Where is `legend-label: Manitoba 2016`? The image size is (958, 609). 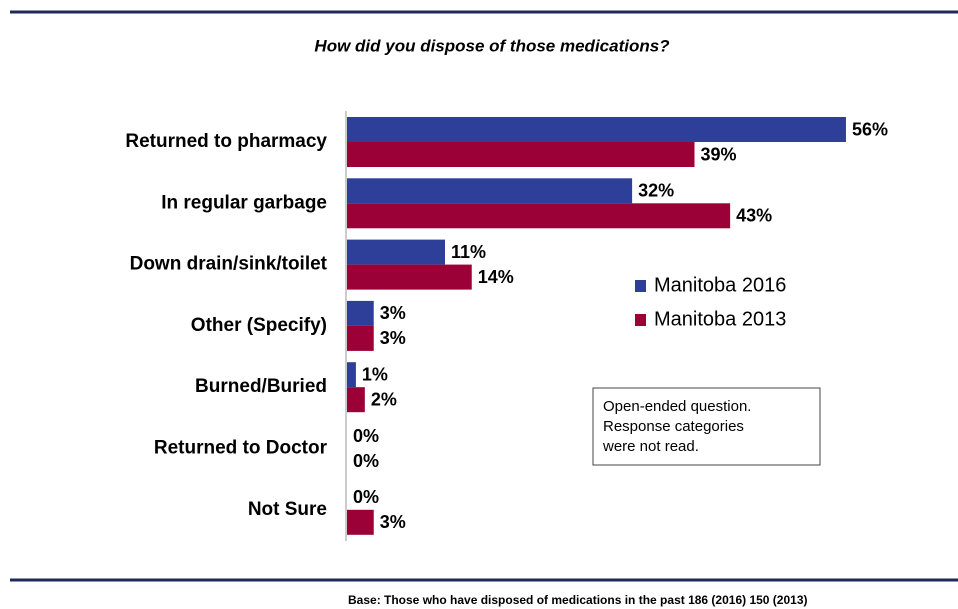 legend-label: Manitoba 2016 is located at coordinates (720, 285).